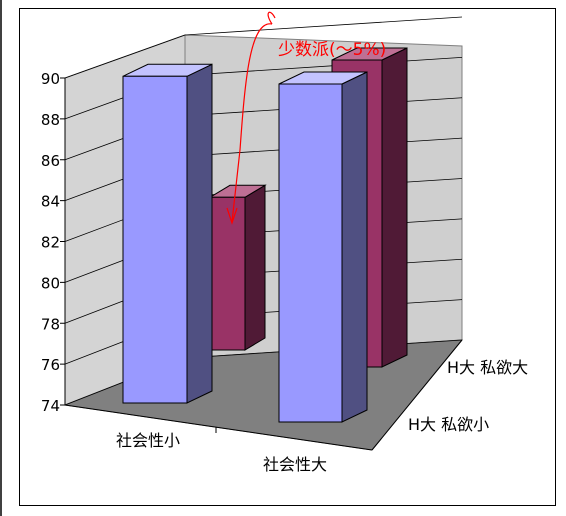  I want to click on depth-category-label: H大 私欲大, so click(487, 367).